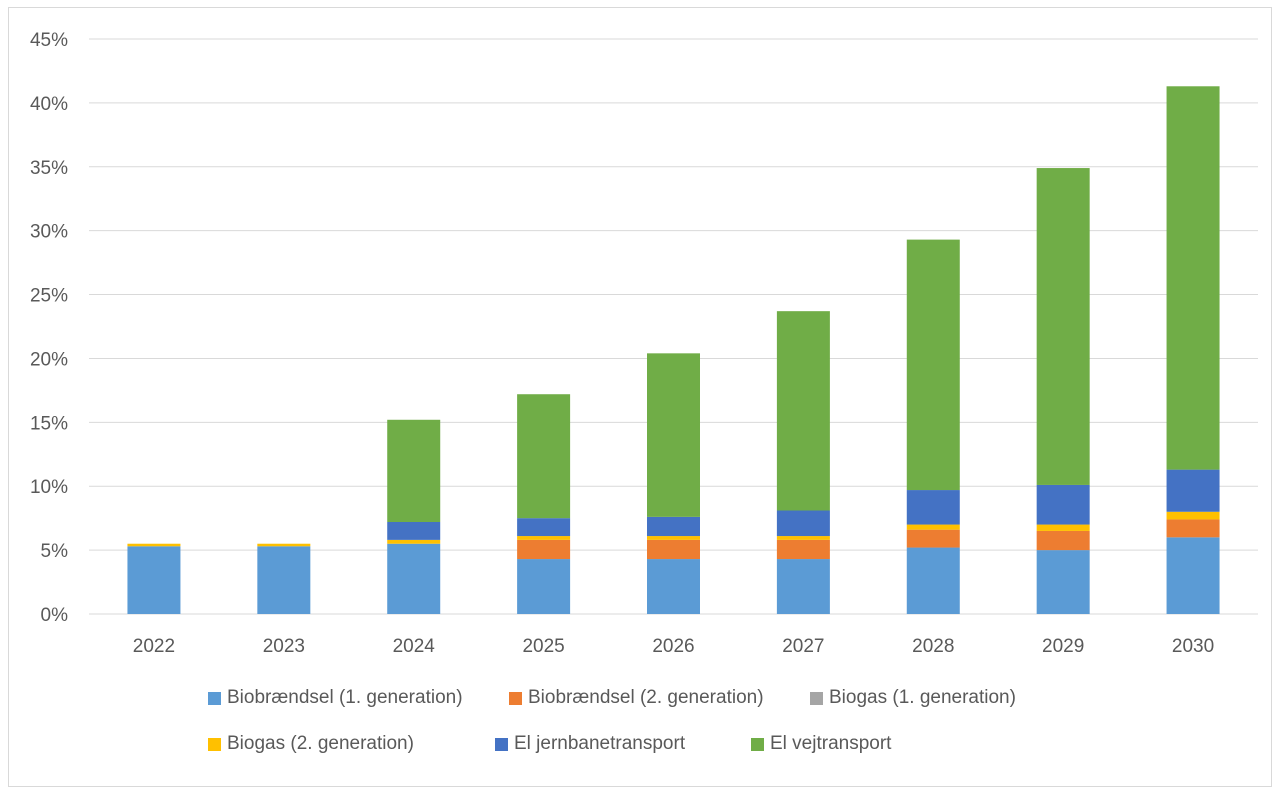 This screenshot has width=1279, height=787. I want to click on x-tick-label: 2025, so click(543, 646).